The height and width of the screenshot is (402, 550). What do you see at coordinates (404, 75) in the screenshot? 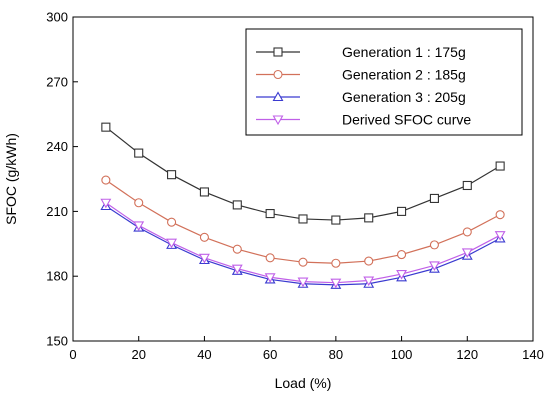
I see `legend-label: Generation 2 : 185g` at bounding box center [404, 75].